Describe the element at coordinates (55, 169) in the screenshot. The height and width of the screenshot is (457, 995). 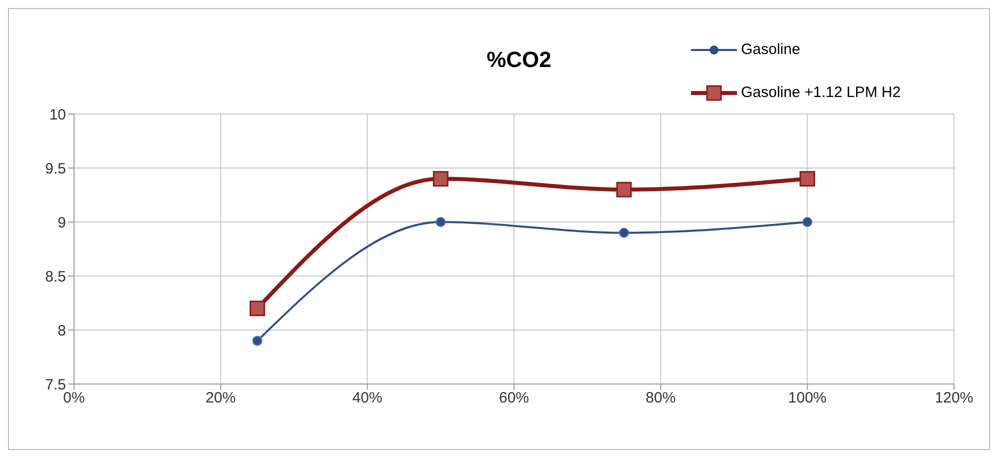
I see `y-tick-label: 9.5` at that location.